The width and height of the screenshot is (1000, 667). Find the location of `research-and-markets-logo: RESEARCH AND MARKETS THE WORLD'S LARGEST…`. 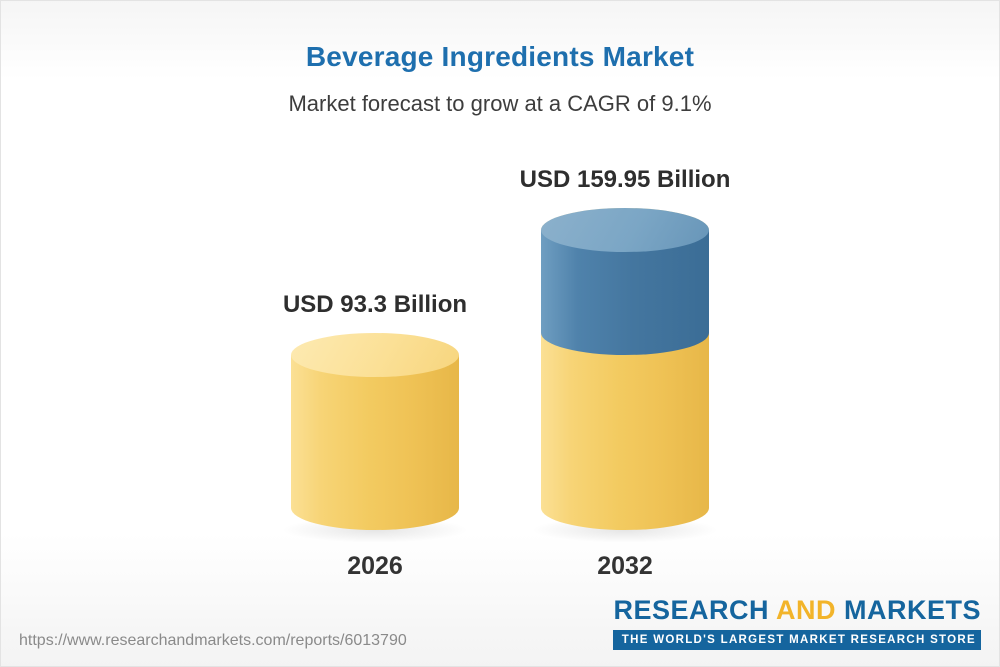

research-and-markets-logo: RESEARCH AND MARKETS THE WORLD'S LARGEST… is located at coordinates (797, 622).